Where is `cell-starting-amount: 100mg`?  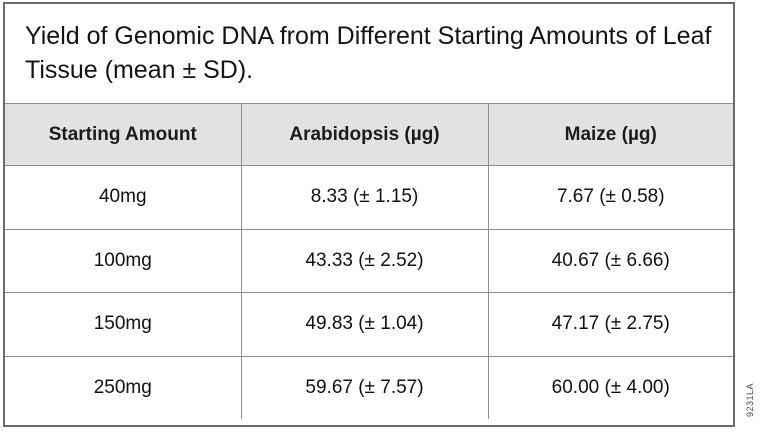
cell-starting-amount: 100mg is located at coordinates (123, 260).